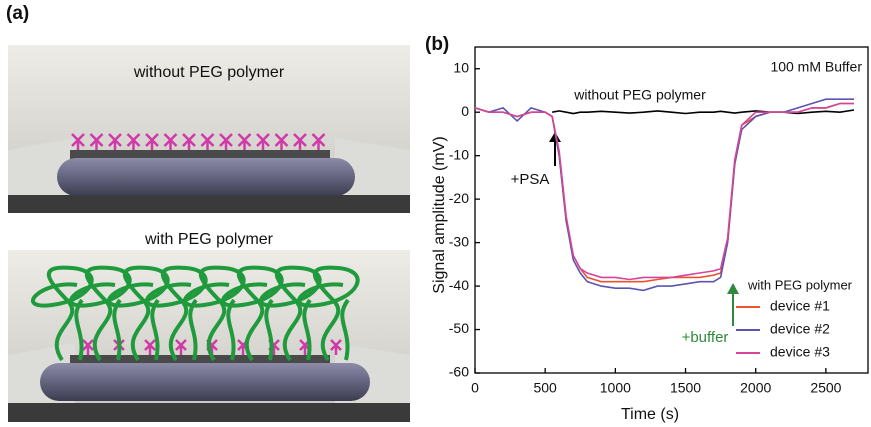 This screenshot has width=871, height=427. Describe the element at coordinates (459, 285) in the screenshot. I see `y-tick-label: -40` at that location.